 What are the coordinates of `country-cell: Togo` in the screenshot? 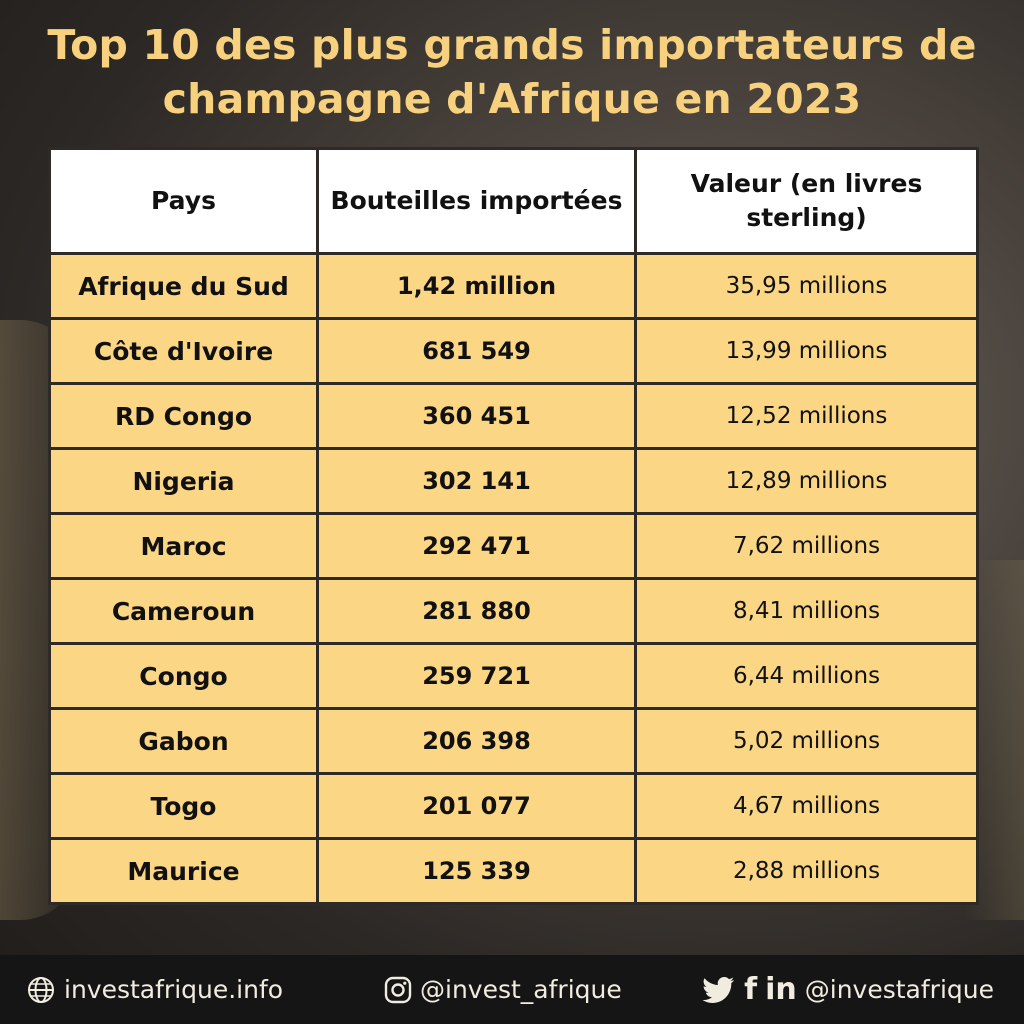 It's located at (183, 806).